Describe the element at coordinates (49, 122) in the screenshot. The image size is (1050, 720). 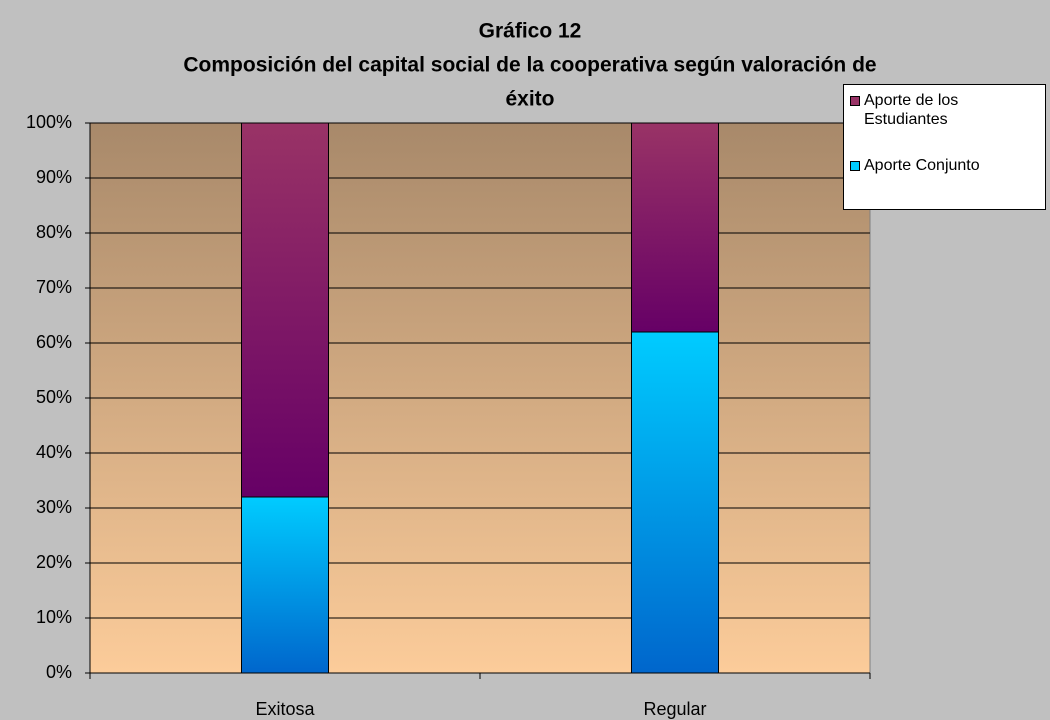
I see `y-tick-label: 100%` at that location.